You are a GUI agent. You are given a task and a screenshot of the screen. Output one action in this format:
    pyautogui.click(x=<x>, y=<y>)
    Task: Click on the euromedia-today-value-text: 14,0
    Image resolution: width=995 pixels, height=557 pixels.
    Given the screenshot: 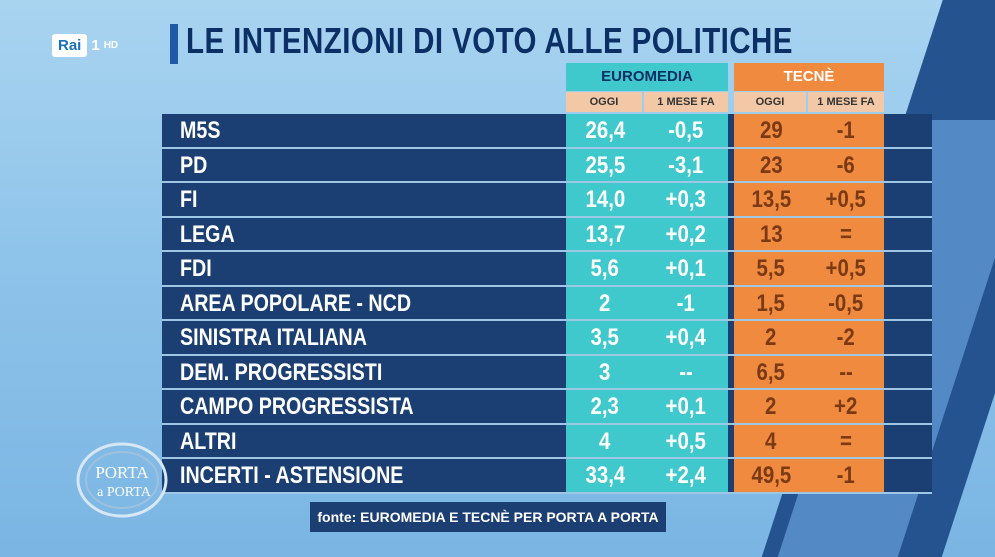 What is the action you would take?
    pyautogui.click(x=605, y=199)
    